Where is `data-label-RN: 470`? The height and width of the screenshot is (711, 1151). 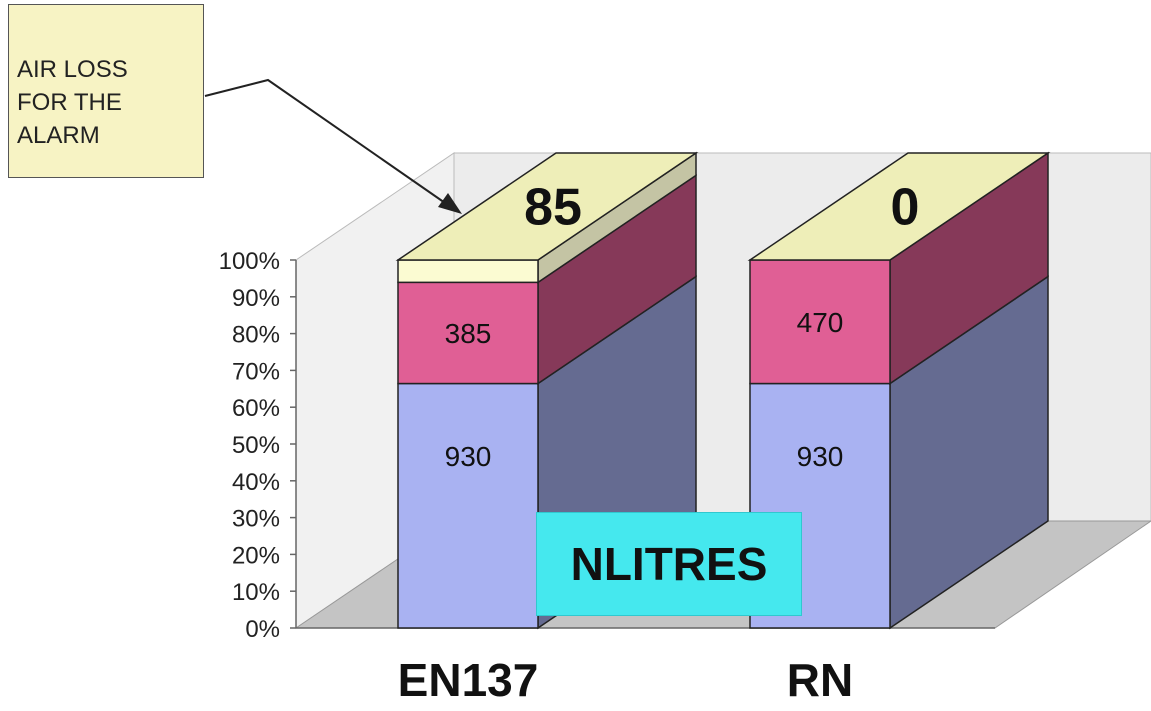 data-label-RN: 470 is located at coordinates (820, 322).